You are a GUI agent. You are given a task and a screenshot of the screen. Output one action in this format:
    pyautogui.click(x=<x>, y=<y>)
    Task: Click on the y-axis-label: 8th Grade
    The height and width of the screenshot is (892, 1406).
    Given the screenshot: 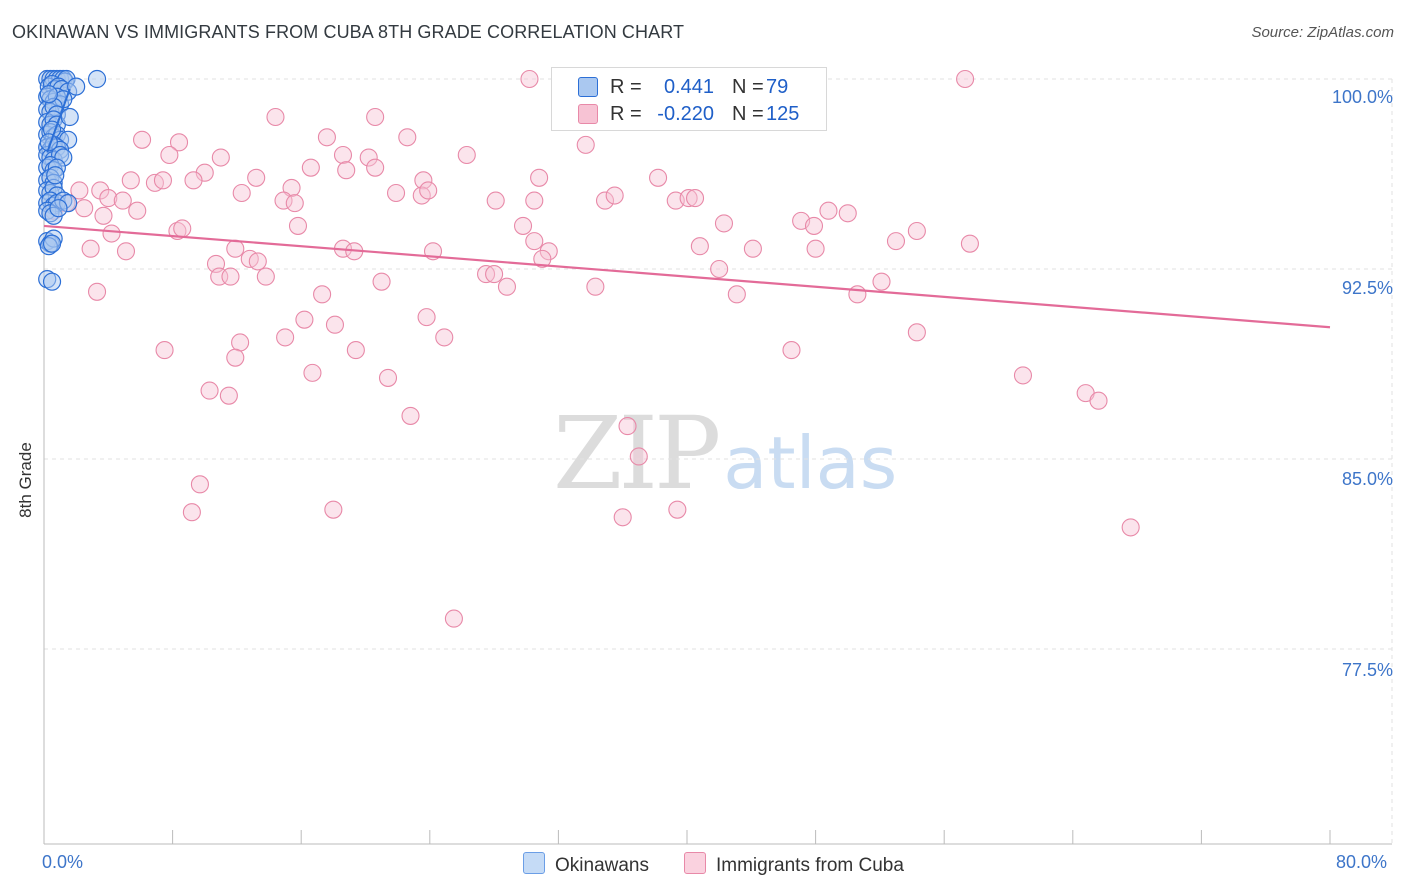 What is the action you would take?
    pyautogui.click(x=25, y=480)
    